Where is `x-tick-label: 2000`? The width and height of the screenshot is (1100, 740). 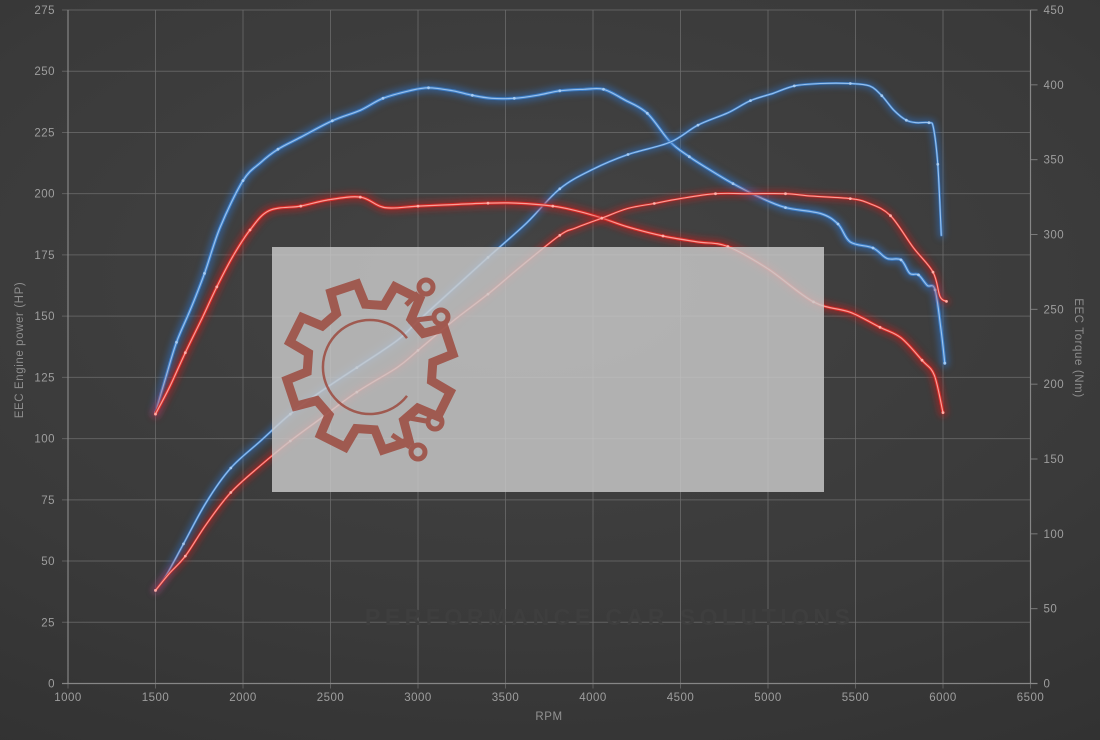 x-tick-label: 2000 is located at coordinates (243, 698).